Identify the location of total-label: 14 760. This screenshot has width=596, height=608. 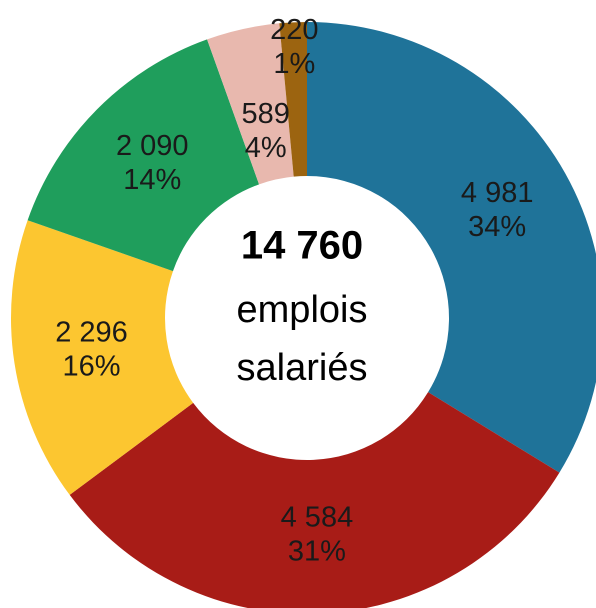
(302, 246).